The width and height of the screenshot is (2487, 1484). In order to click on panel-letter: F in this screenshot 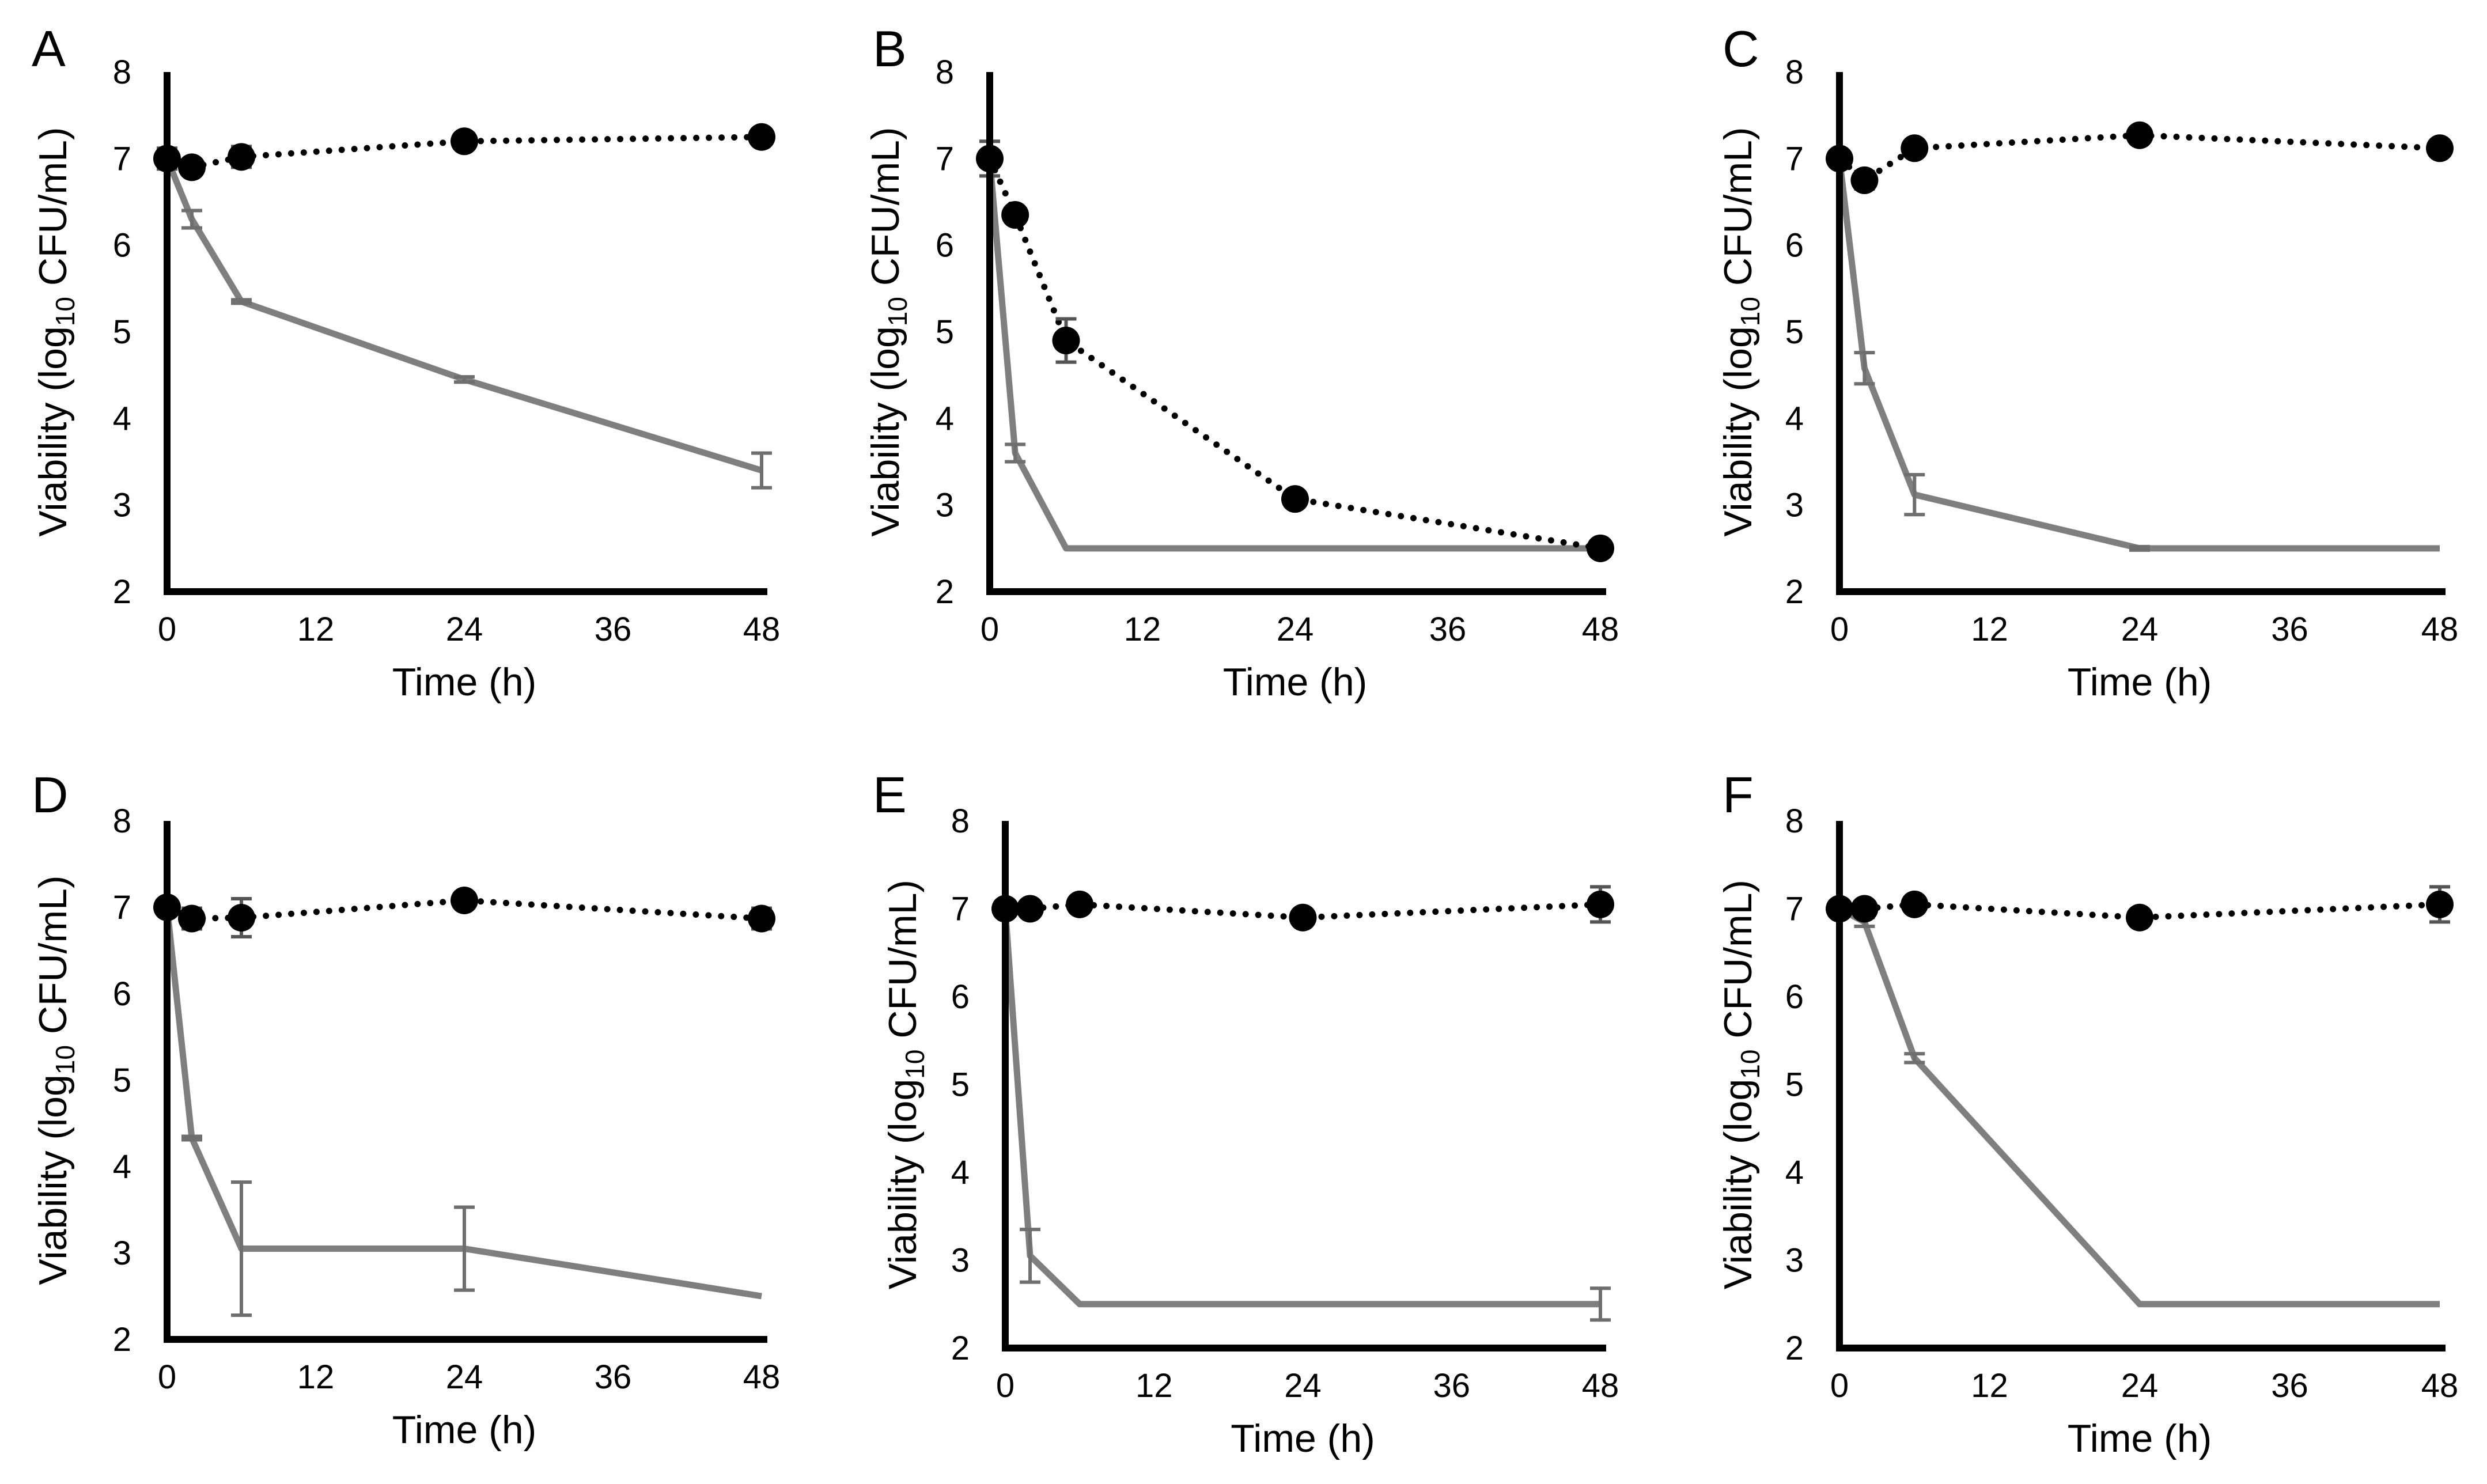, I will do `click(1738, 795)`.